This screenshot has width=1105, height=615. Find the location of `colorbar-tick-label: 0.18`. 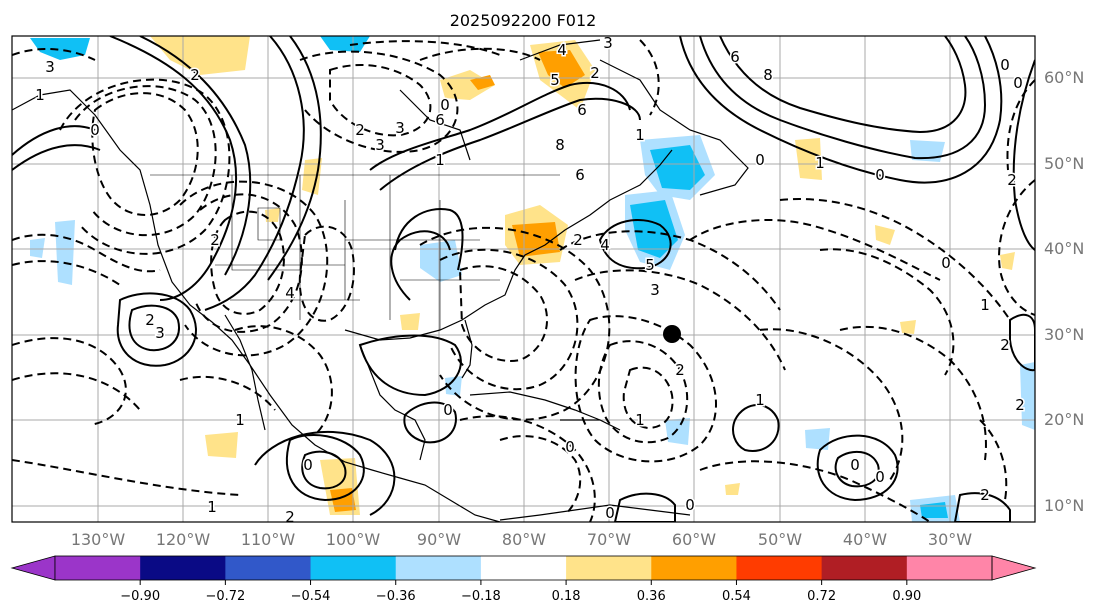

colorbar-tick-label: 0.18 is located at coordinates (566, 596).